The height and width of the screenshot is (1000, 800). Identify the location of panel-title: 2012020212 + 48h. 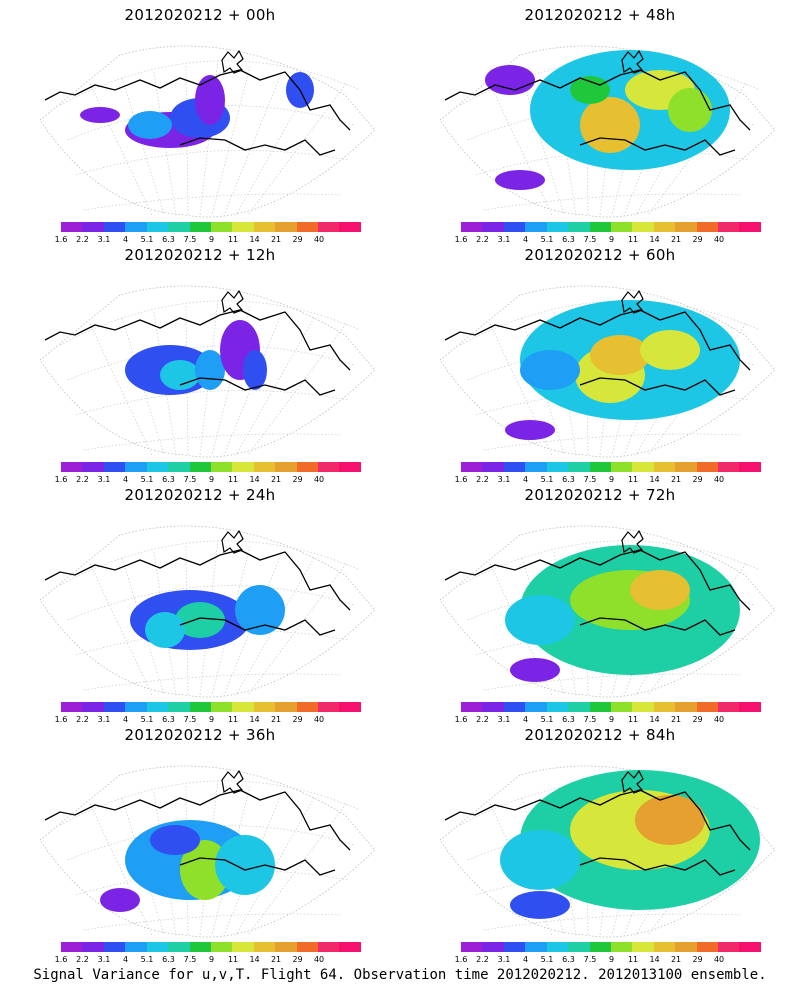
(600, 15).